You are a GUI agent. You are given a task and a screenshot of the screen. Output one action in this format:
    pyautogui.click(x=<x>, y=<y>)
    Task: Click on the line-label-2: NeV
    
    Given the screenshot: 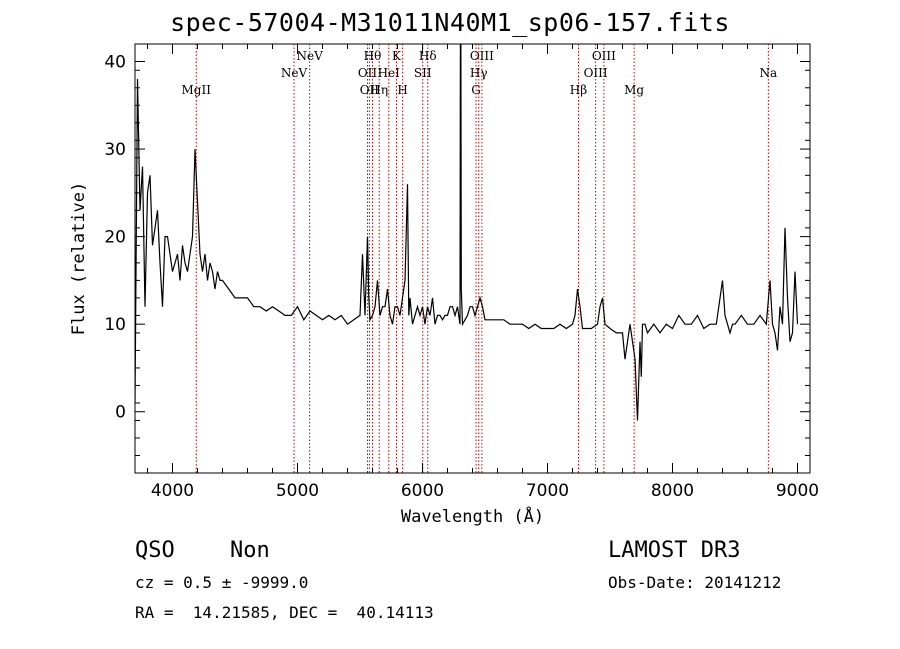 What is the action you would take?
    pyautogui.click(x=309, y=56)
    